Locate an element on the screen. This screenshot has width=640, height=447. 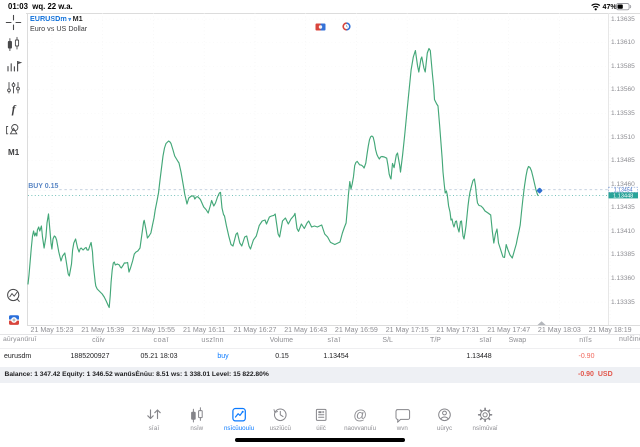
svg-text: M1 is located at coordinates (14, 152).